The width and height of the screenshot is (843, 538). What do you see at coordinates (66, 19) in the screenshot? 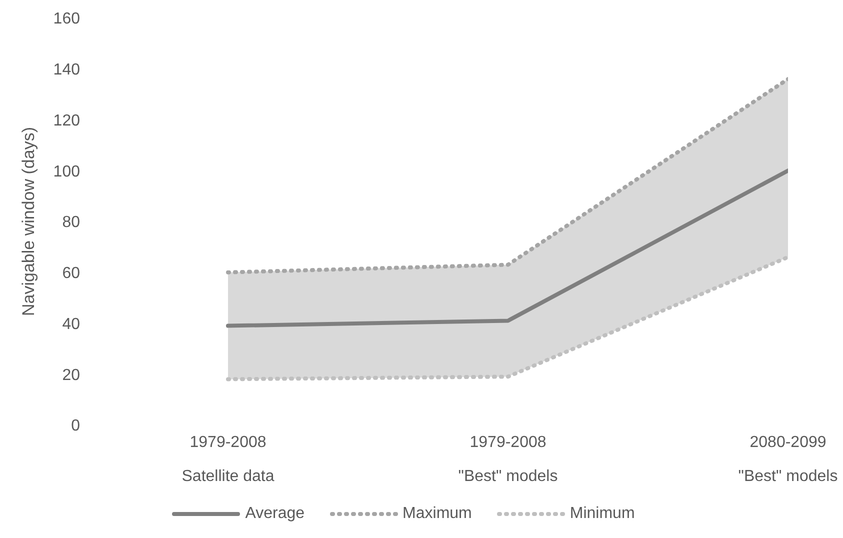
I see `y-tick-label: 160` at bounding box center [66, 19].